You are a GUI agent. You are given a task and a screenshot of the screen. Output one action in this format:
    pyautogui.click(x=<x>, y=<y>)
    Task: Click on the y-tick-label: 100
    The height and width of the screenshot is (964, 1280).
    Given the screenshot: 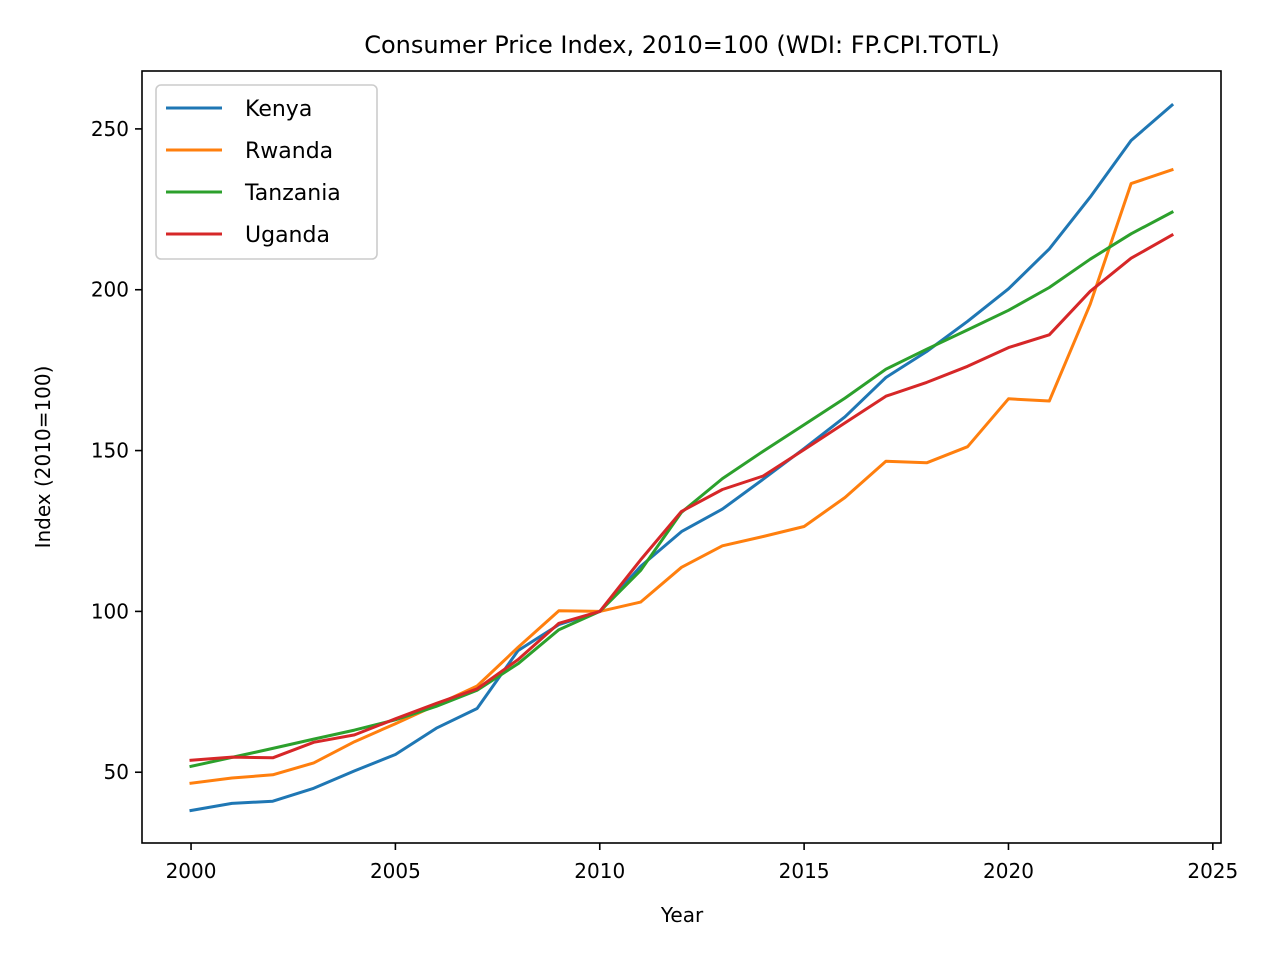 What is the action you would take?
    pyautogui.click(x=110, y=611)
    